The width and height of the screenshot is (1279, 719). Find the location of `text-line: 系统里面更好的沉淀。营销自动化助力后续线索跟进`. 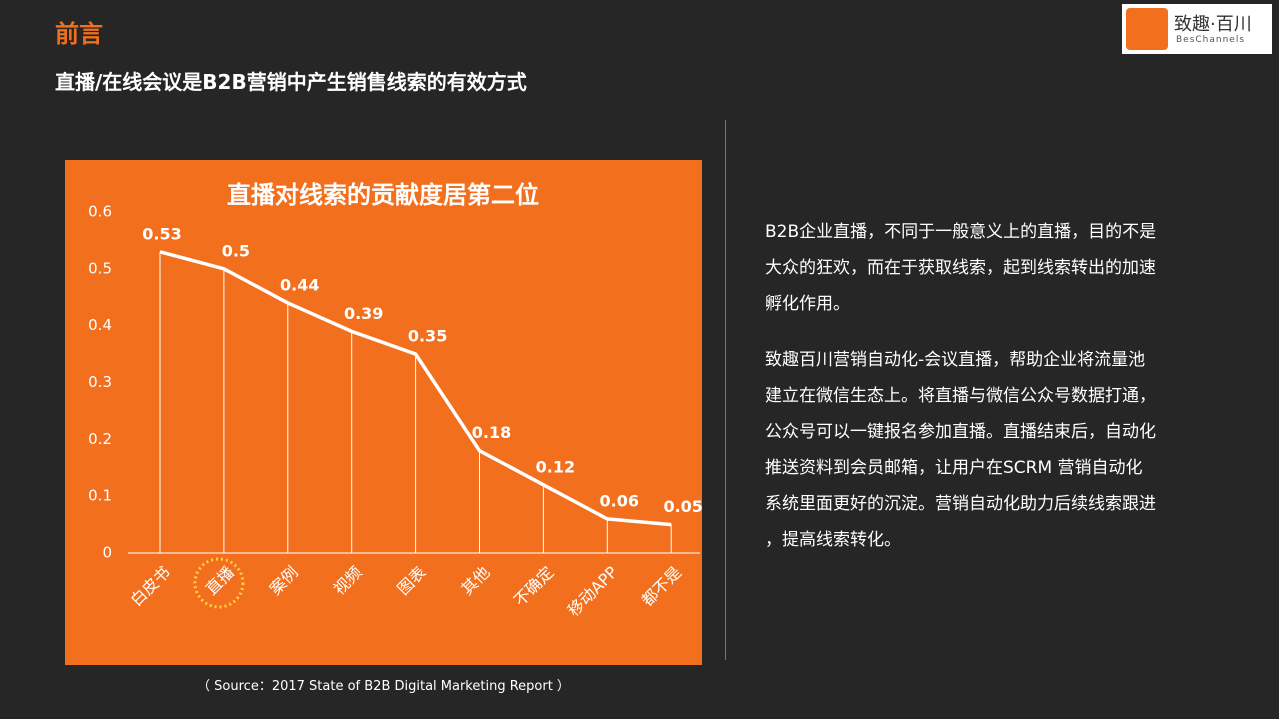

text-line: 系统里面更好的沉淀。营销自动化助力后续线索跟进 is located at coordinates (960, 504).